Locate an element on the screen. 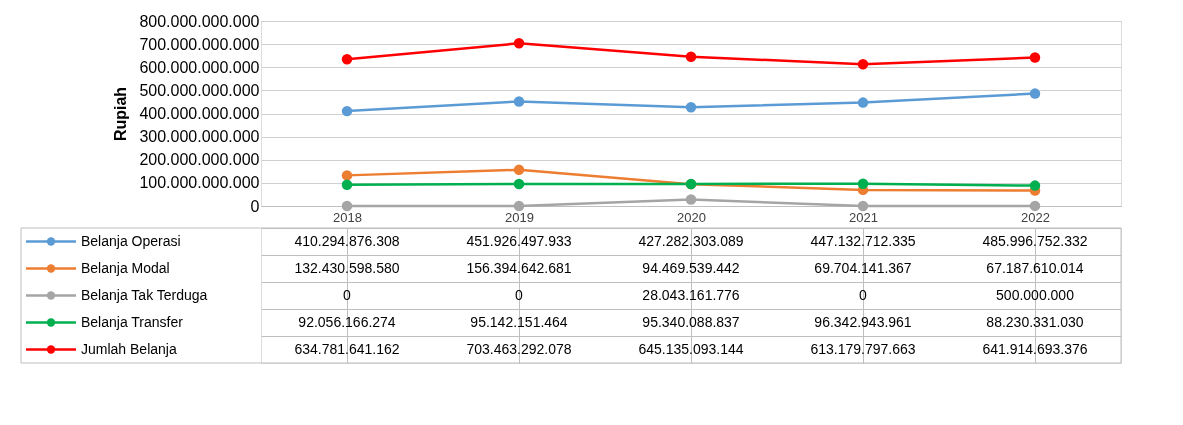 The image size is (1183, 425). data-label: 641.914.693.376 is located at coordinates (1035, 348).